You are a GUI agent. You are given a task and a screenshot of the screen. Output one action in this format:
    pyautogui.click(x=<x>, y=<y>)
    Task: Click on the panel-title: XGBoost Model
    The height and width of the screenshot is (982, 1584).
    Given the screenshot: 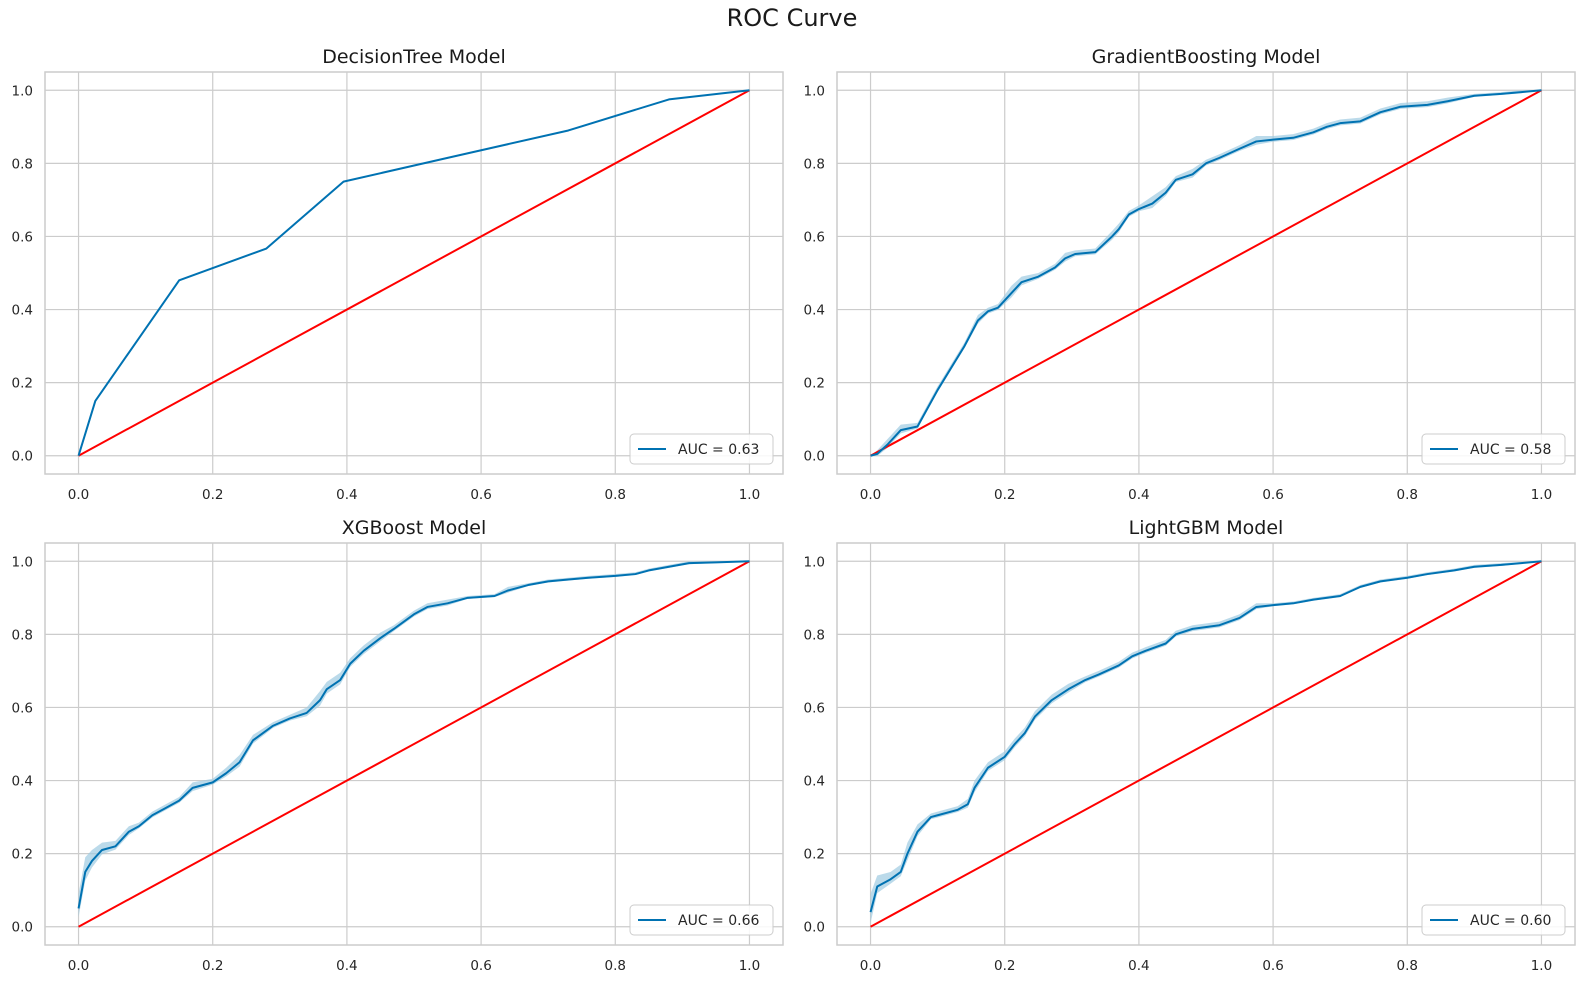 What is the action you would take?
    pyautogui.click(x=414, y=528)
    